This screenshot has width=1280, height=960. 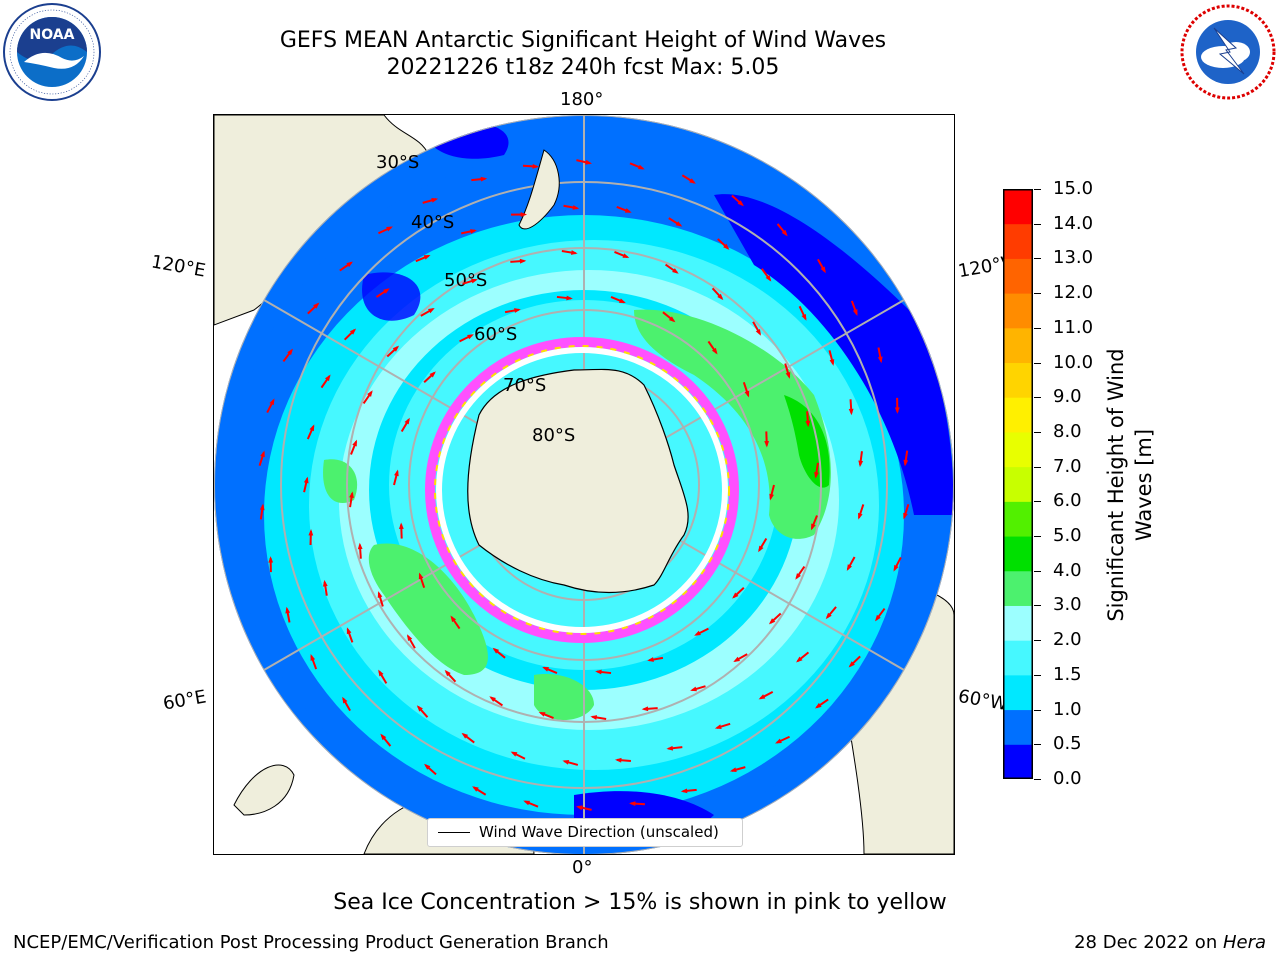 I want to click on colorbar-tick-label: 3.0, so click(x=1067, y=605).